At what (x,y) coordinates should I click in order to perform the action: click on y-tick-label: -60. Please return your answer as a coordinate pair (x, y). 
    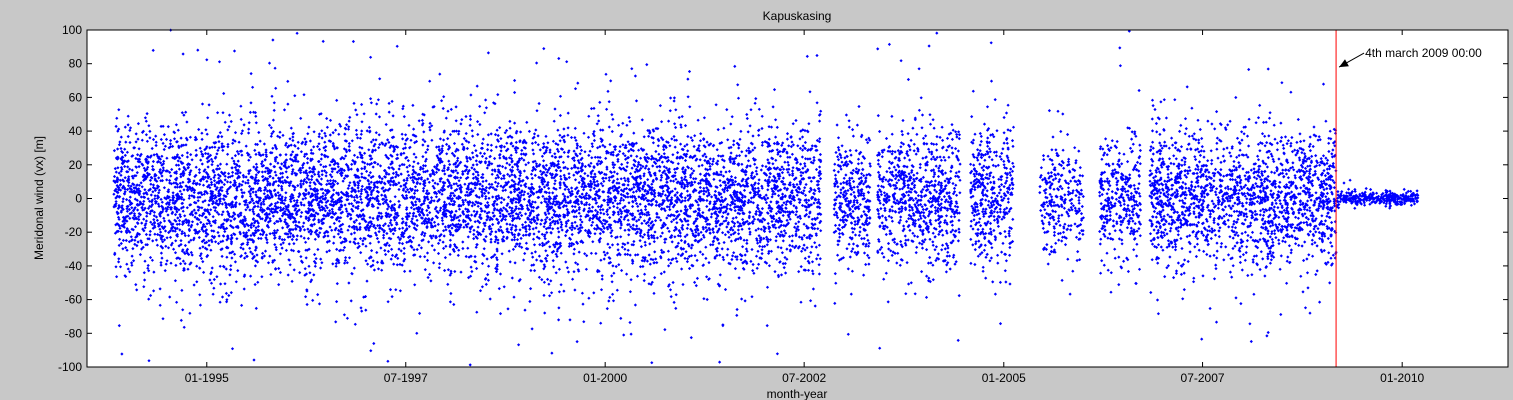
    Looking at the image, I should click on (74, 300).